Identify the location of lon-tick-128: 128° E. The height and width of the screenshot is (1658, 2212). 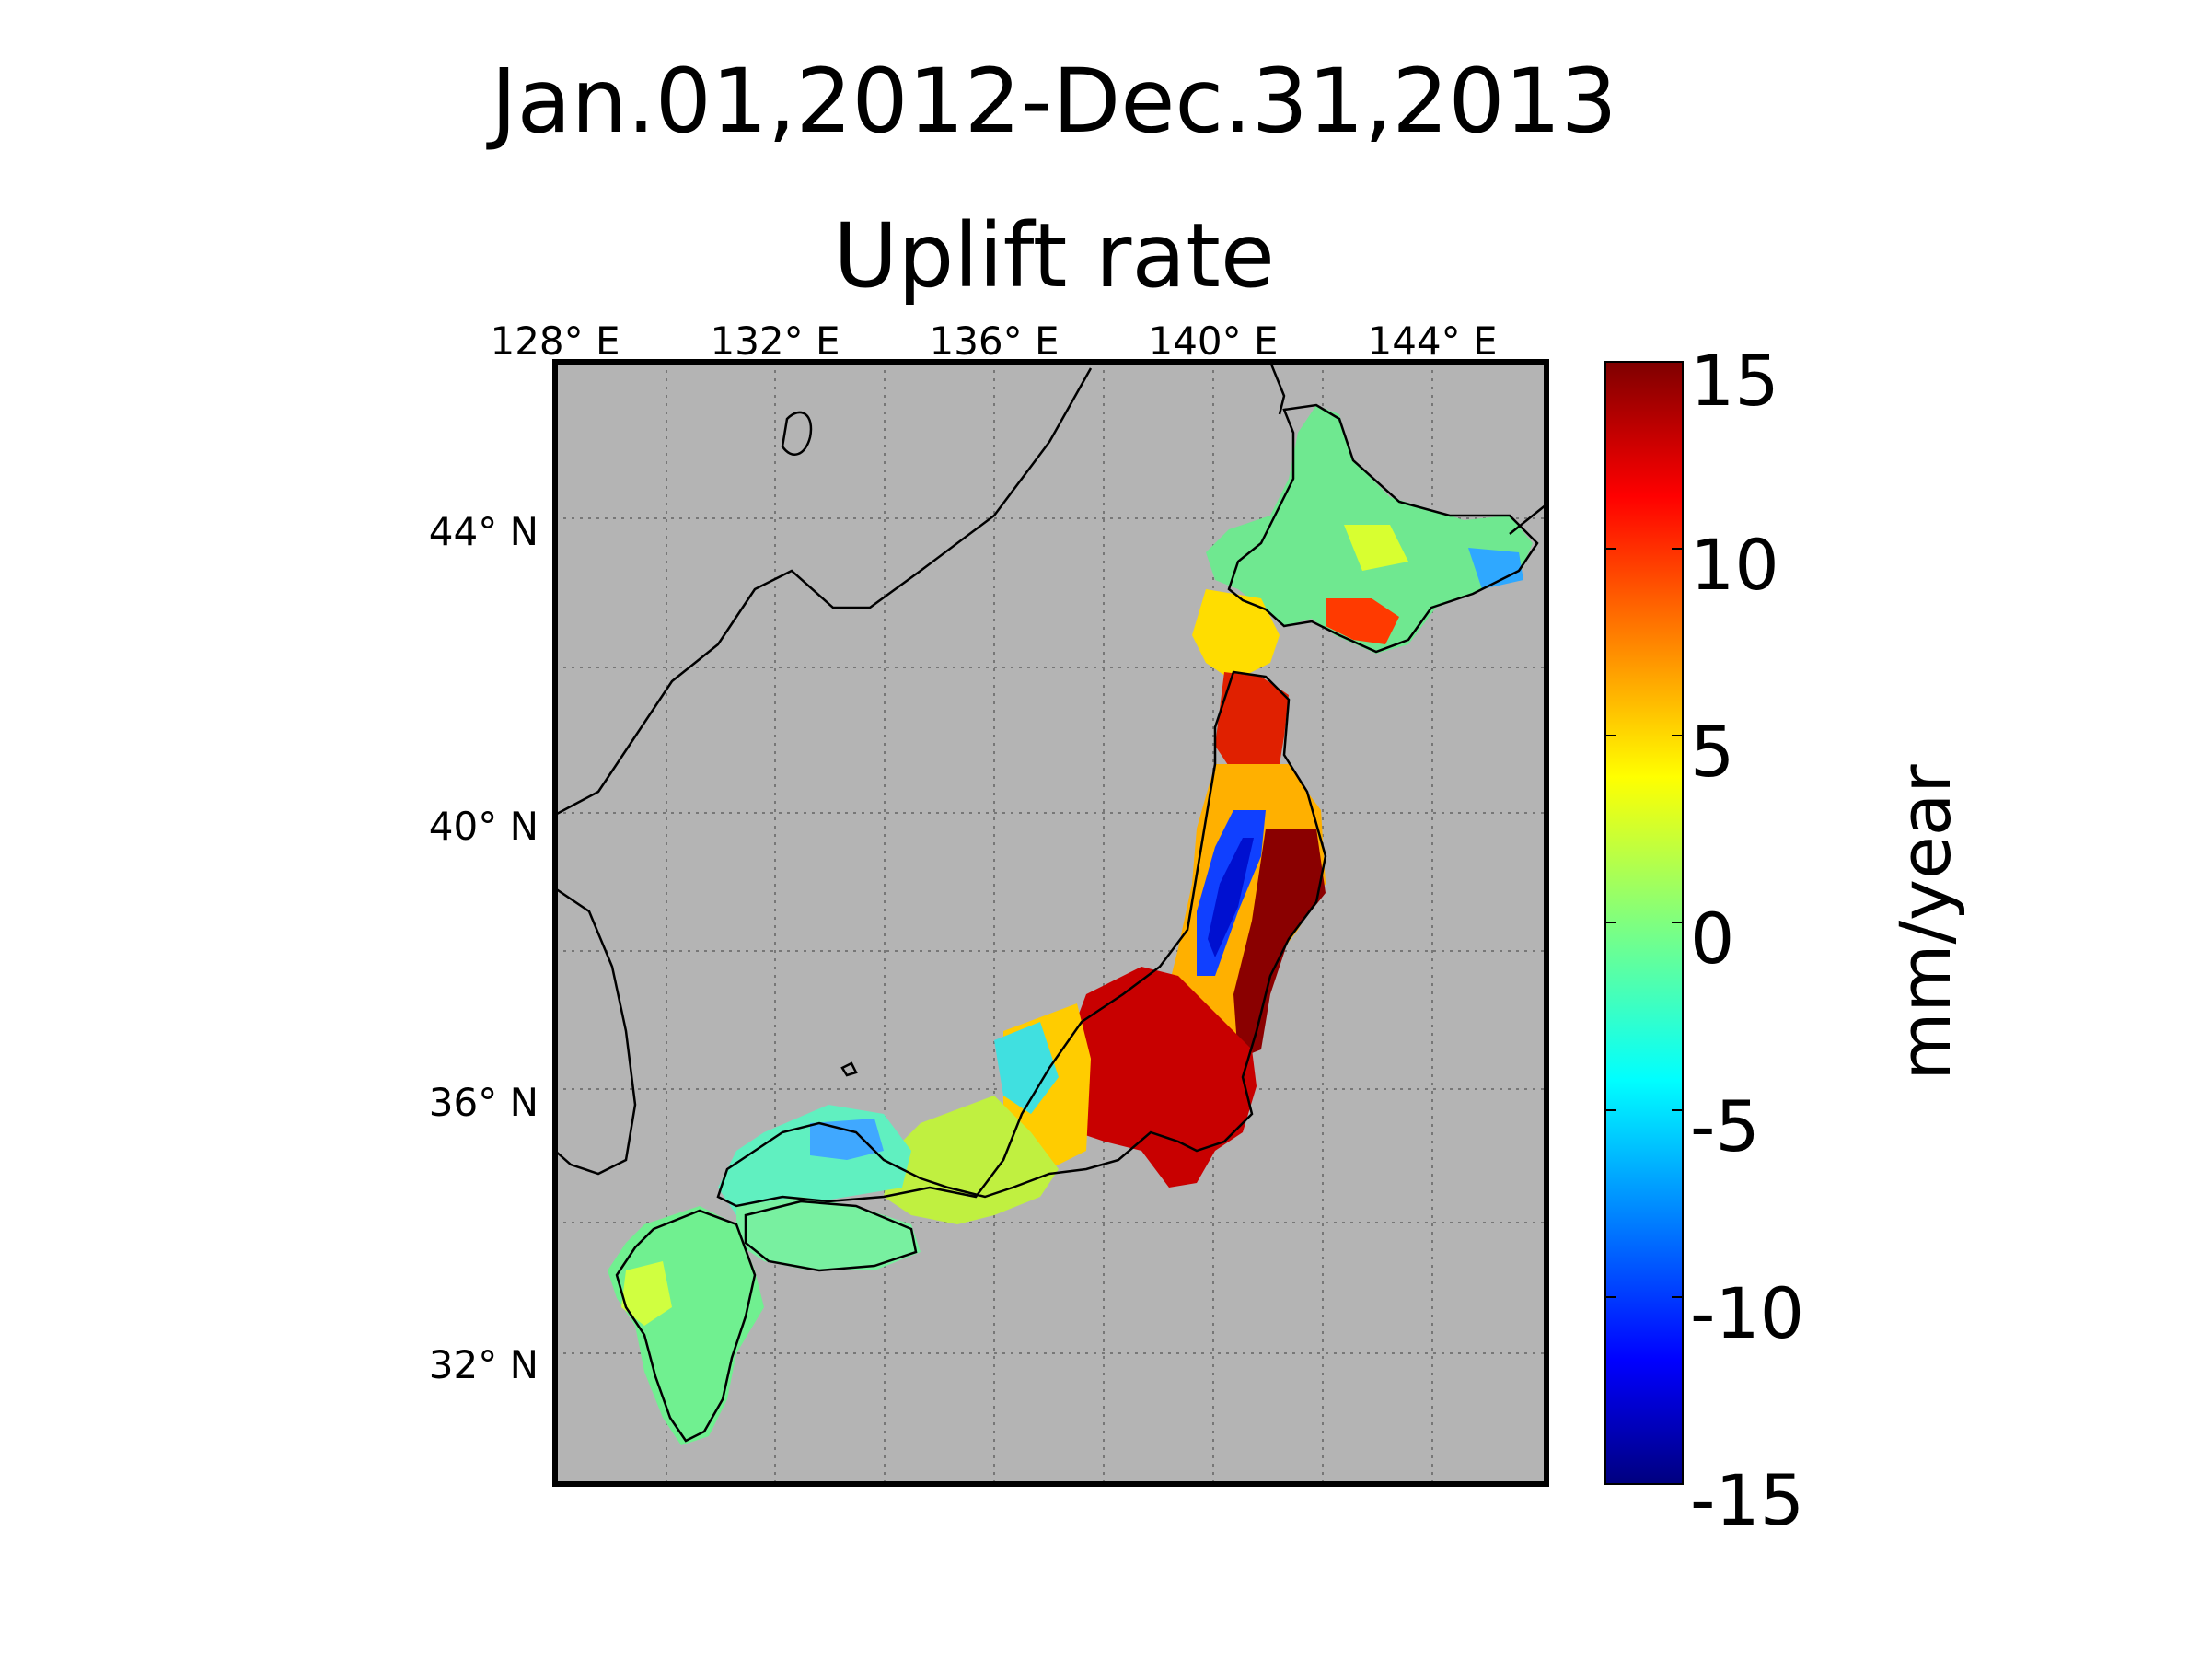
(555, 341).